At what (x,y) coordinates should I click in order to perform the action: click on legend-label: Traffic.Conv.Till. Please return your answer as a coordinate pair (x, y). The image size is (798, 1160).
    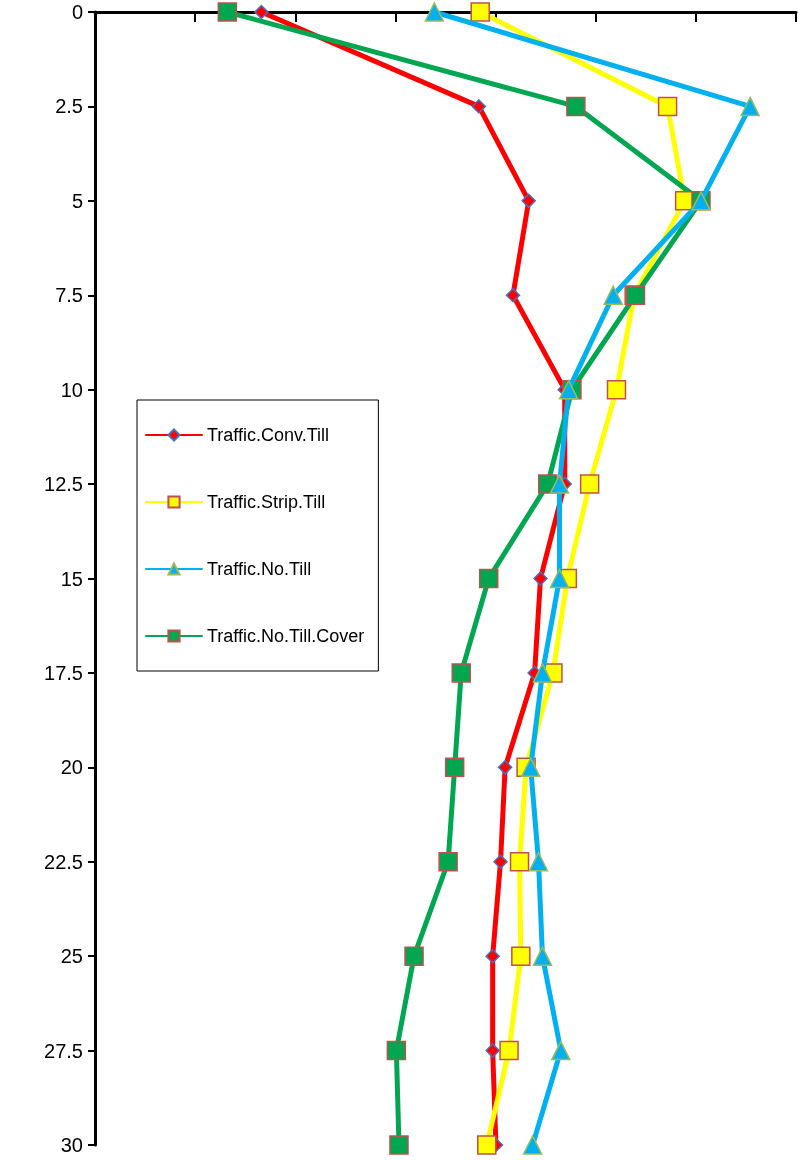
    Looking at the image, I should click on (268, 435).